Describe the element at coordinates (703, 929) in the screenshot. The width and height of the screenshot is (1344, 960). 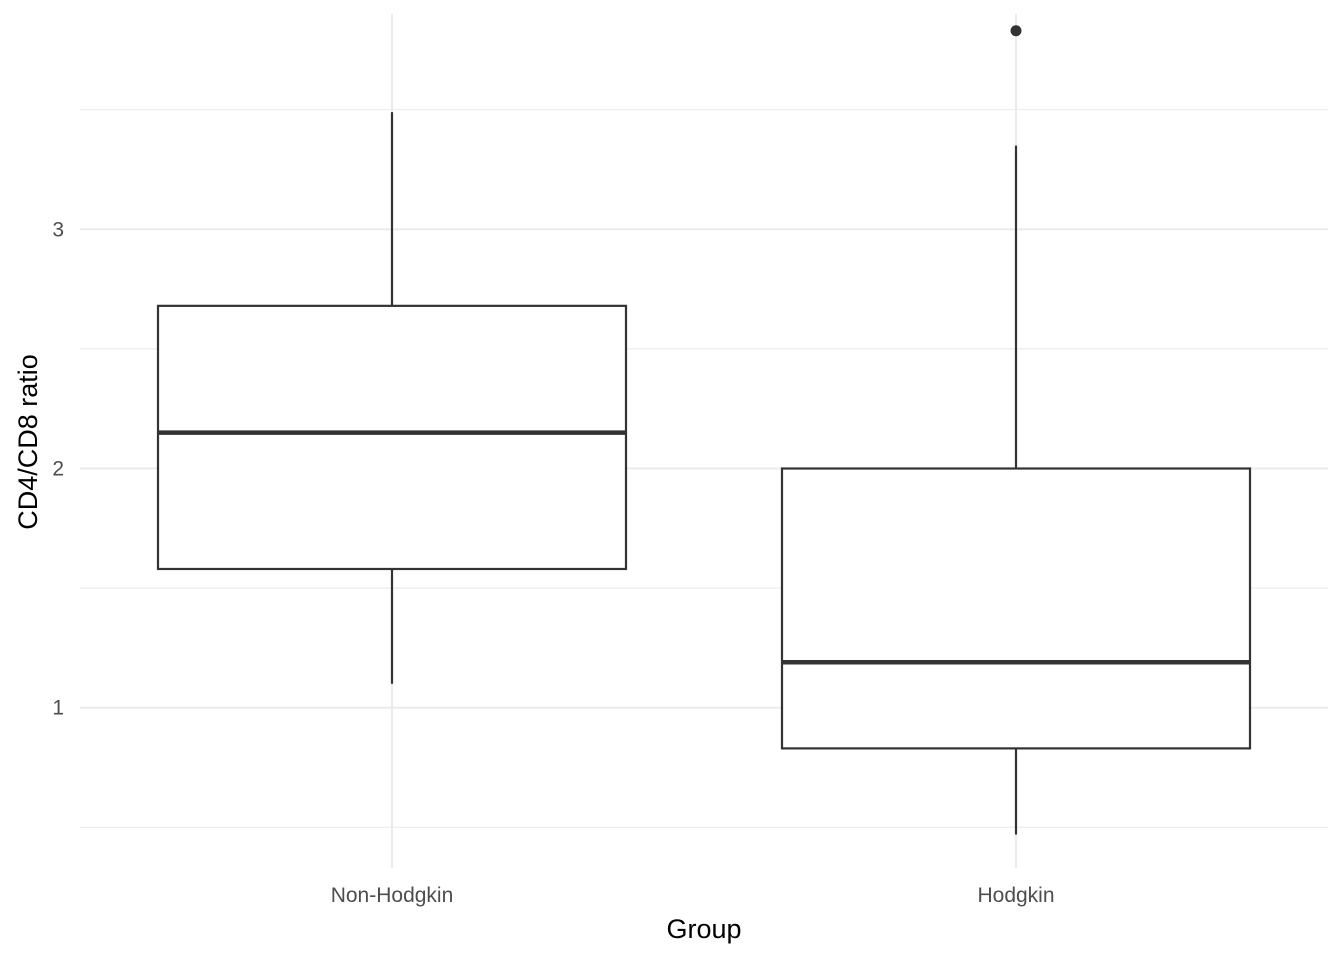
I see `x-axis-title: Group` at that location.